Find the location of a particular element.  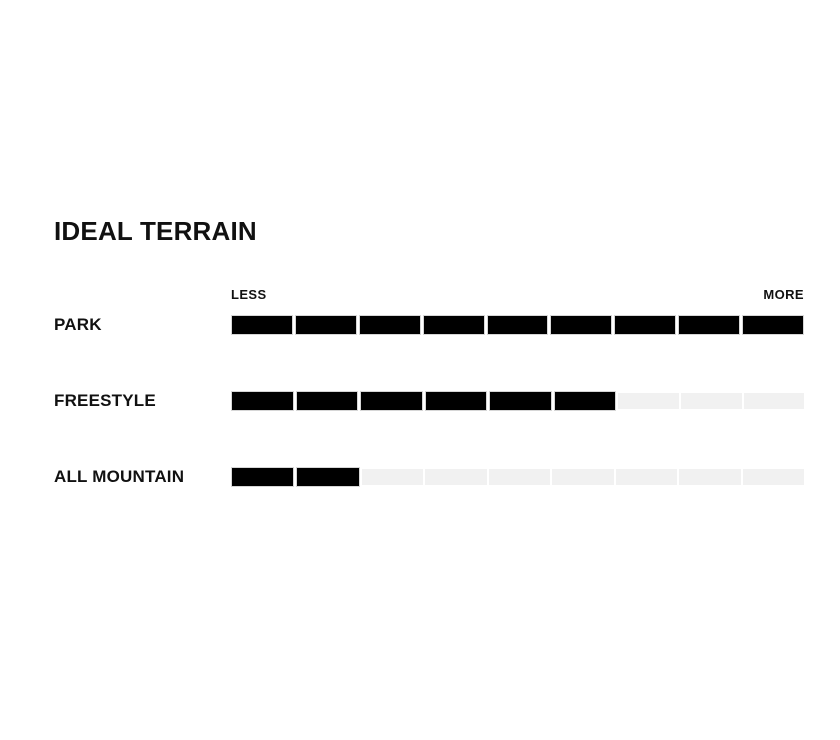

rating-row: ALL MOUNTAIN is located at coordinates (420, 477).